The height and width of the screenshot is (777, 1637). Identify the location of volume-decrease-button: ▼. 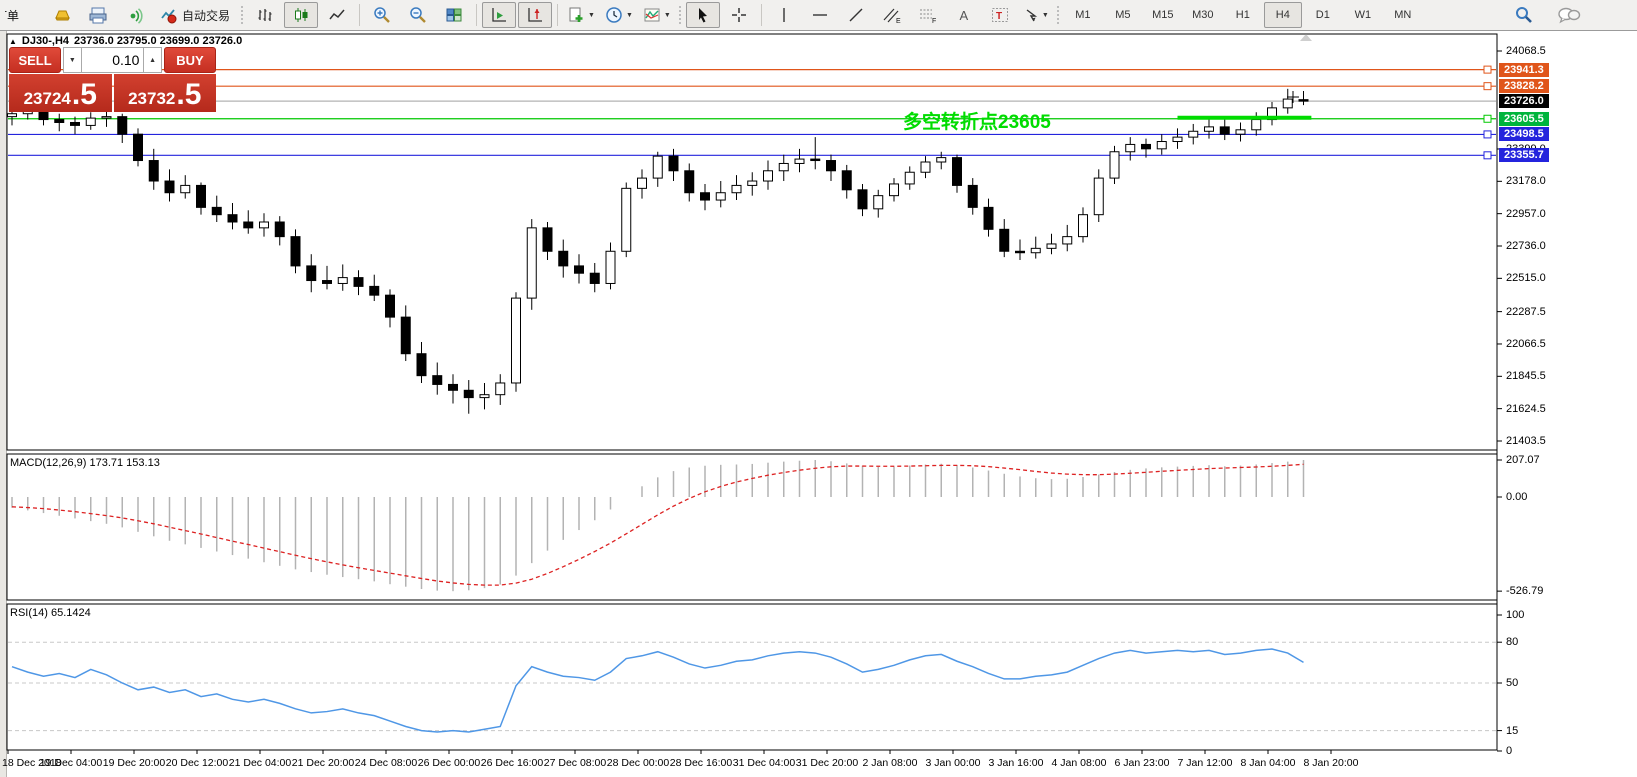
(72, 60).